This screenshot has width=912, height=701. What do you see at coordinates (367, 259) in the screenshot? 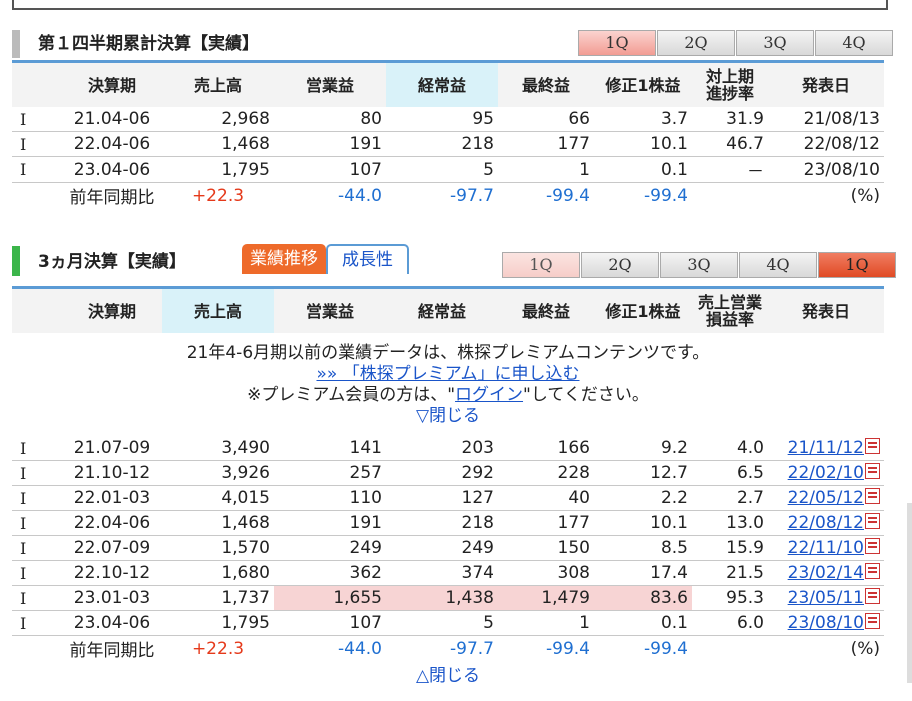
I see `tab-growth: 成長性` at bounding box center [367, 259].